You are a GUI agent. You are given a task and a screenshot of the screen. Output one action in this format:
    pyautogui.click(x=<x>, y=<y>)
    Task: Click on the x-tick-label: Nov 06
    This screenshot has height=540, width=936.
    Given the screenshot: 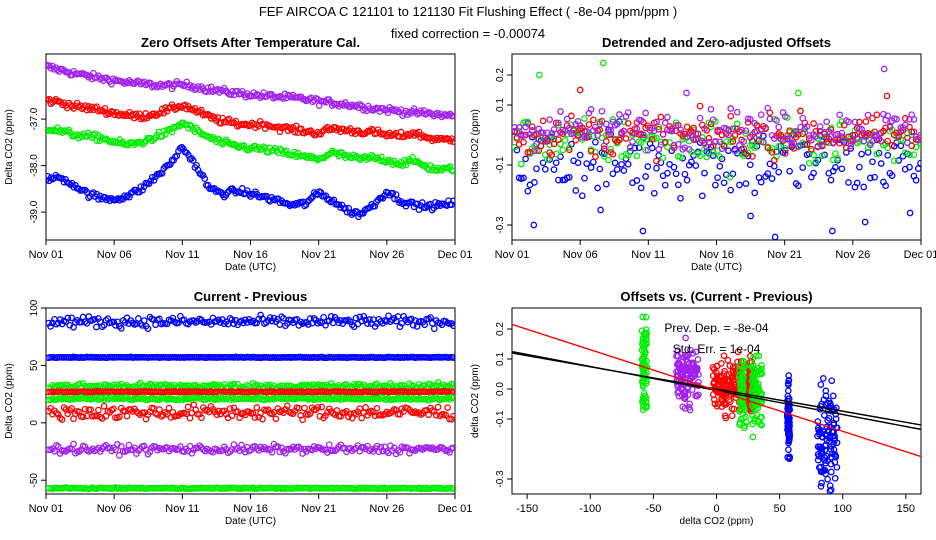 What is the action you would take?
    pyautogui.click(x=114, y=509)
    